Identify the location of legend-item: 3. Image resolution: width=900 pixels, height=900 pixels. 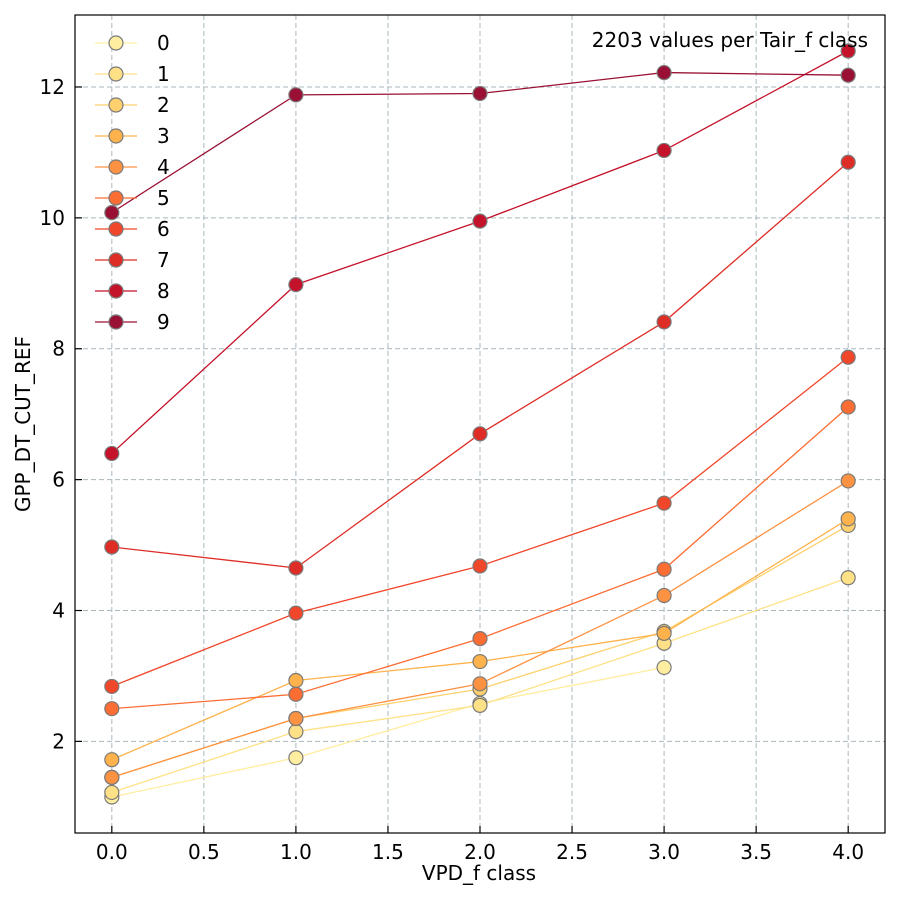
(132, 136).